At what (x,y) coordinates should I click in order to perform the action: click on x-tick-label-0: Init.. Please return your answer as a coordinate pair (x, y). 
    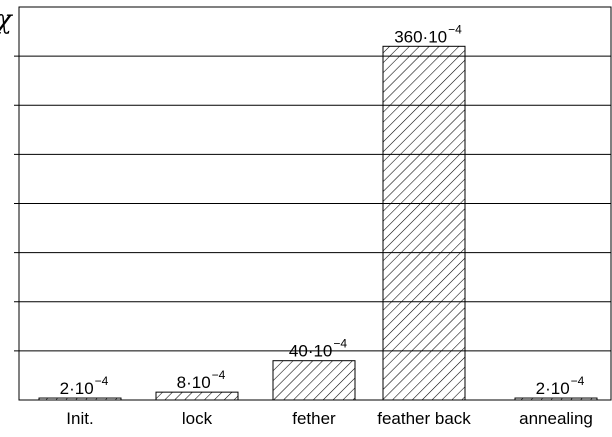
    Looking at the image, I should click on (79, 418).